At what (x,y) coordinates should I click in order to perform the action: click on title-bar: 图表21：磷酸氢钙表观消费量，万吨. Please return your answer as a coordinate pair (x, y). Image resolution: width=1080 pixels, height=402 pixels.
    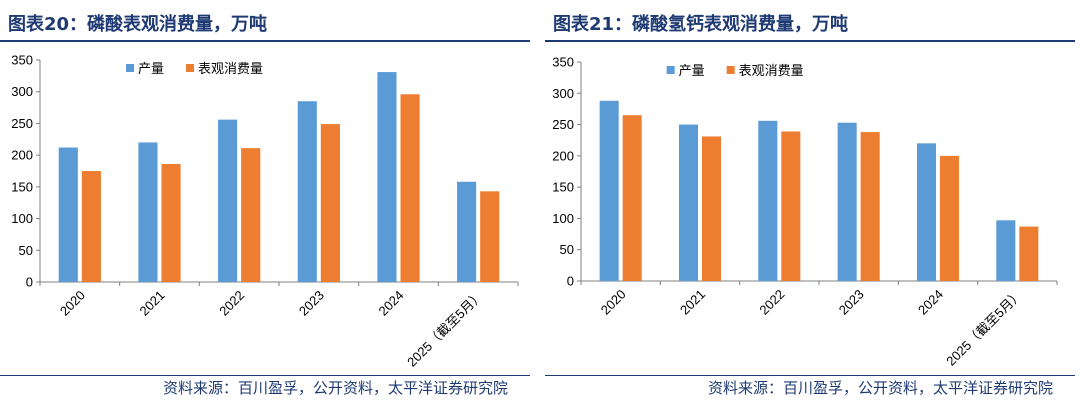
    Looking at the image, I should click on (810, 24).